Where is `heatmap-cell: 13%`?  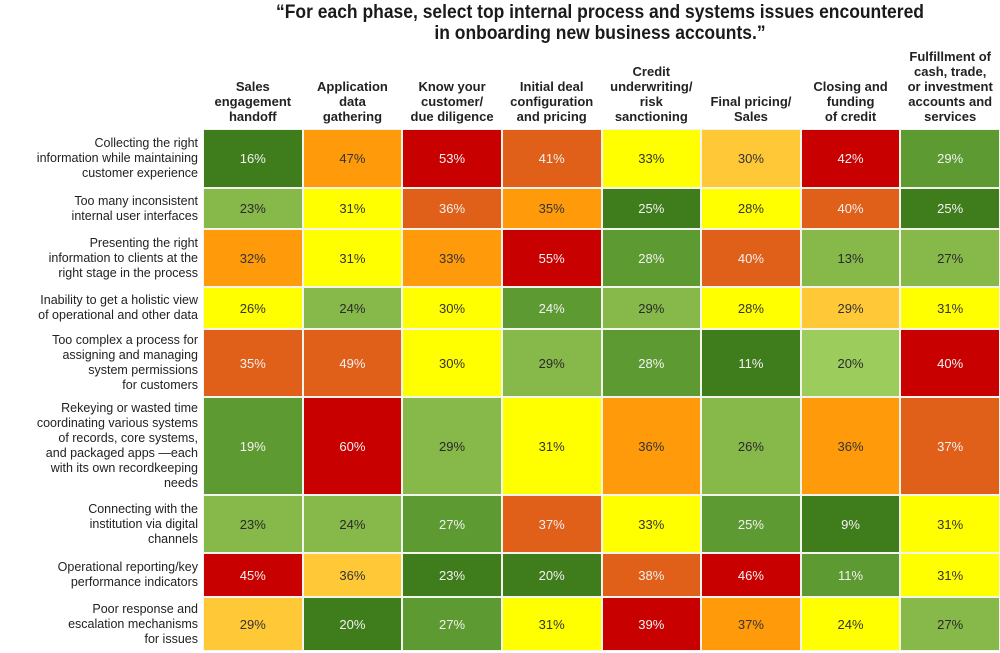 heatmap-cell: 13% is located at coordinates (850, 258).